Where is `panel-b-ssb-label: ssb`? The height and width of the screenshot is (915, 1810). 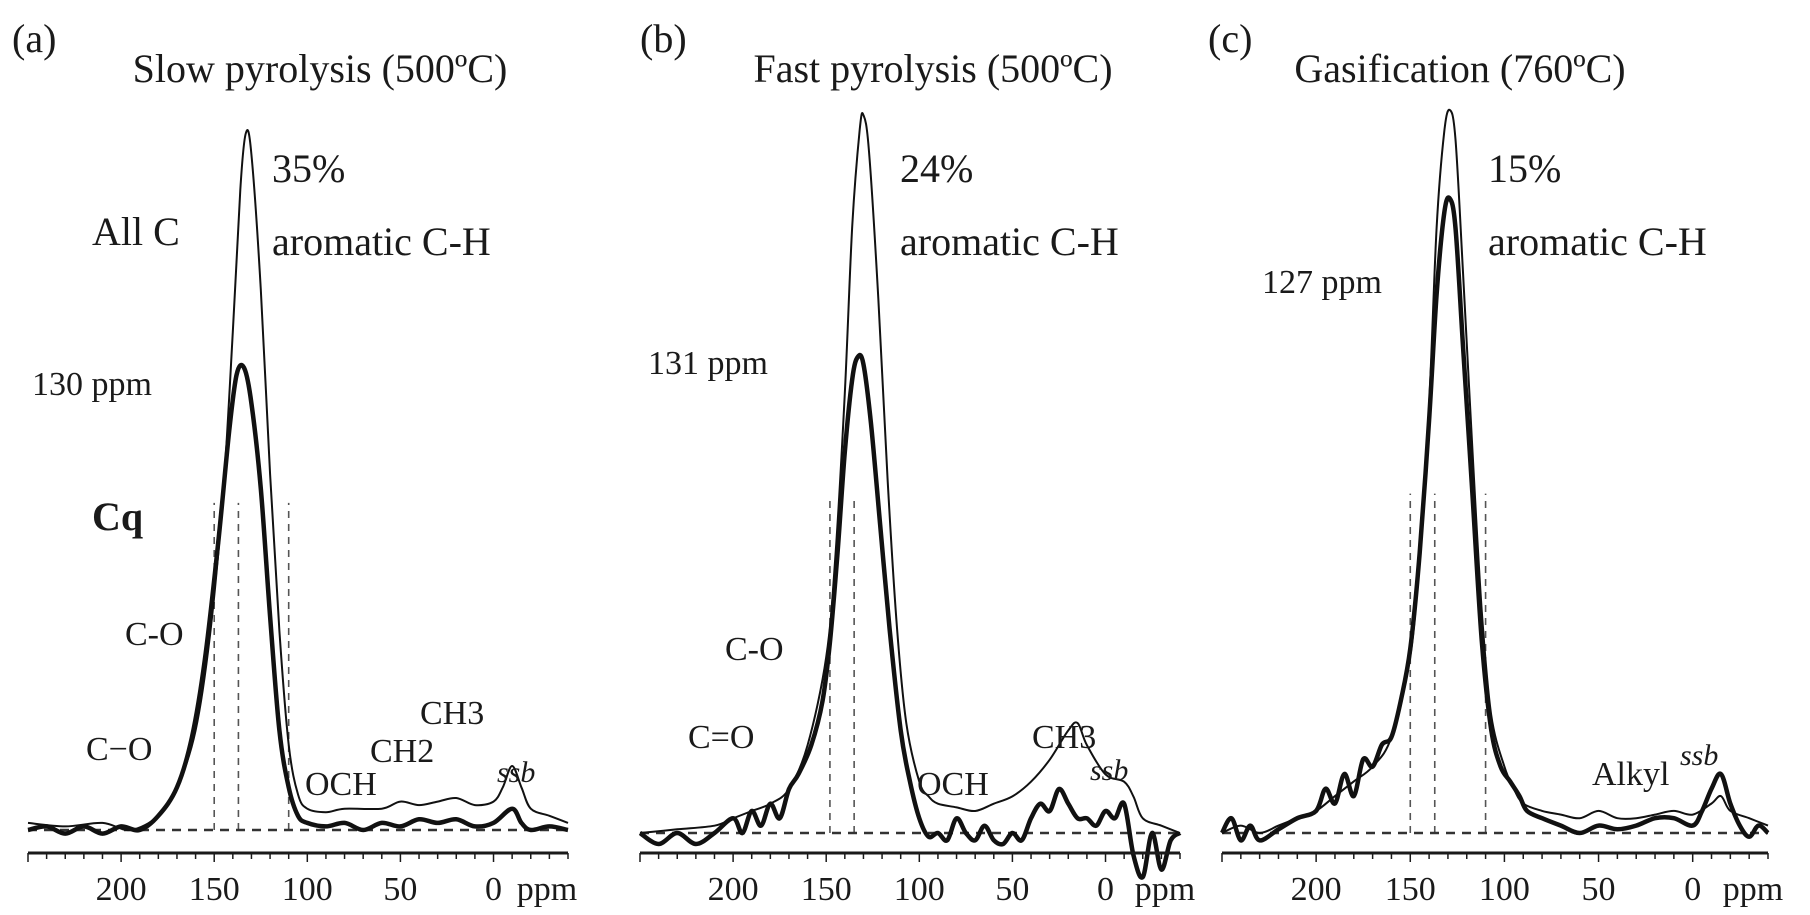
panel-b-ssb-label: ssb is located at coordinates (1109, 770).